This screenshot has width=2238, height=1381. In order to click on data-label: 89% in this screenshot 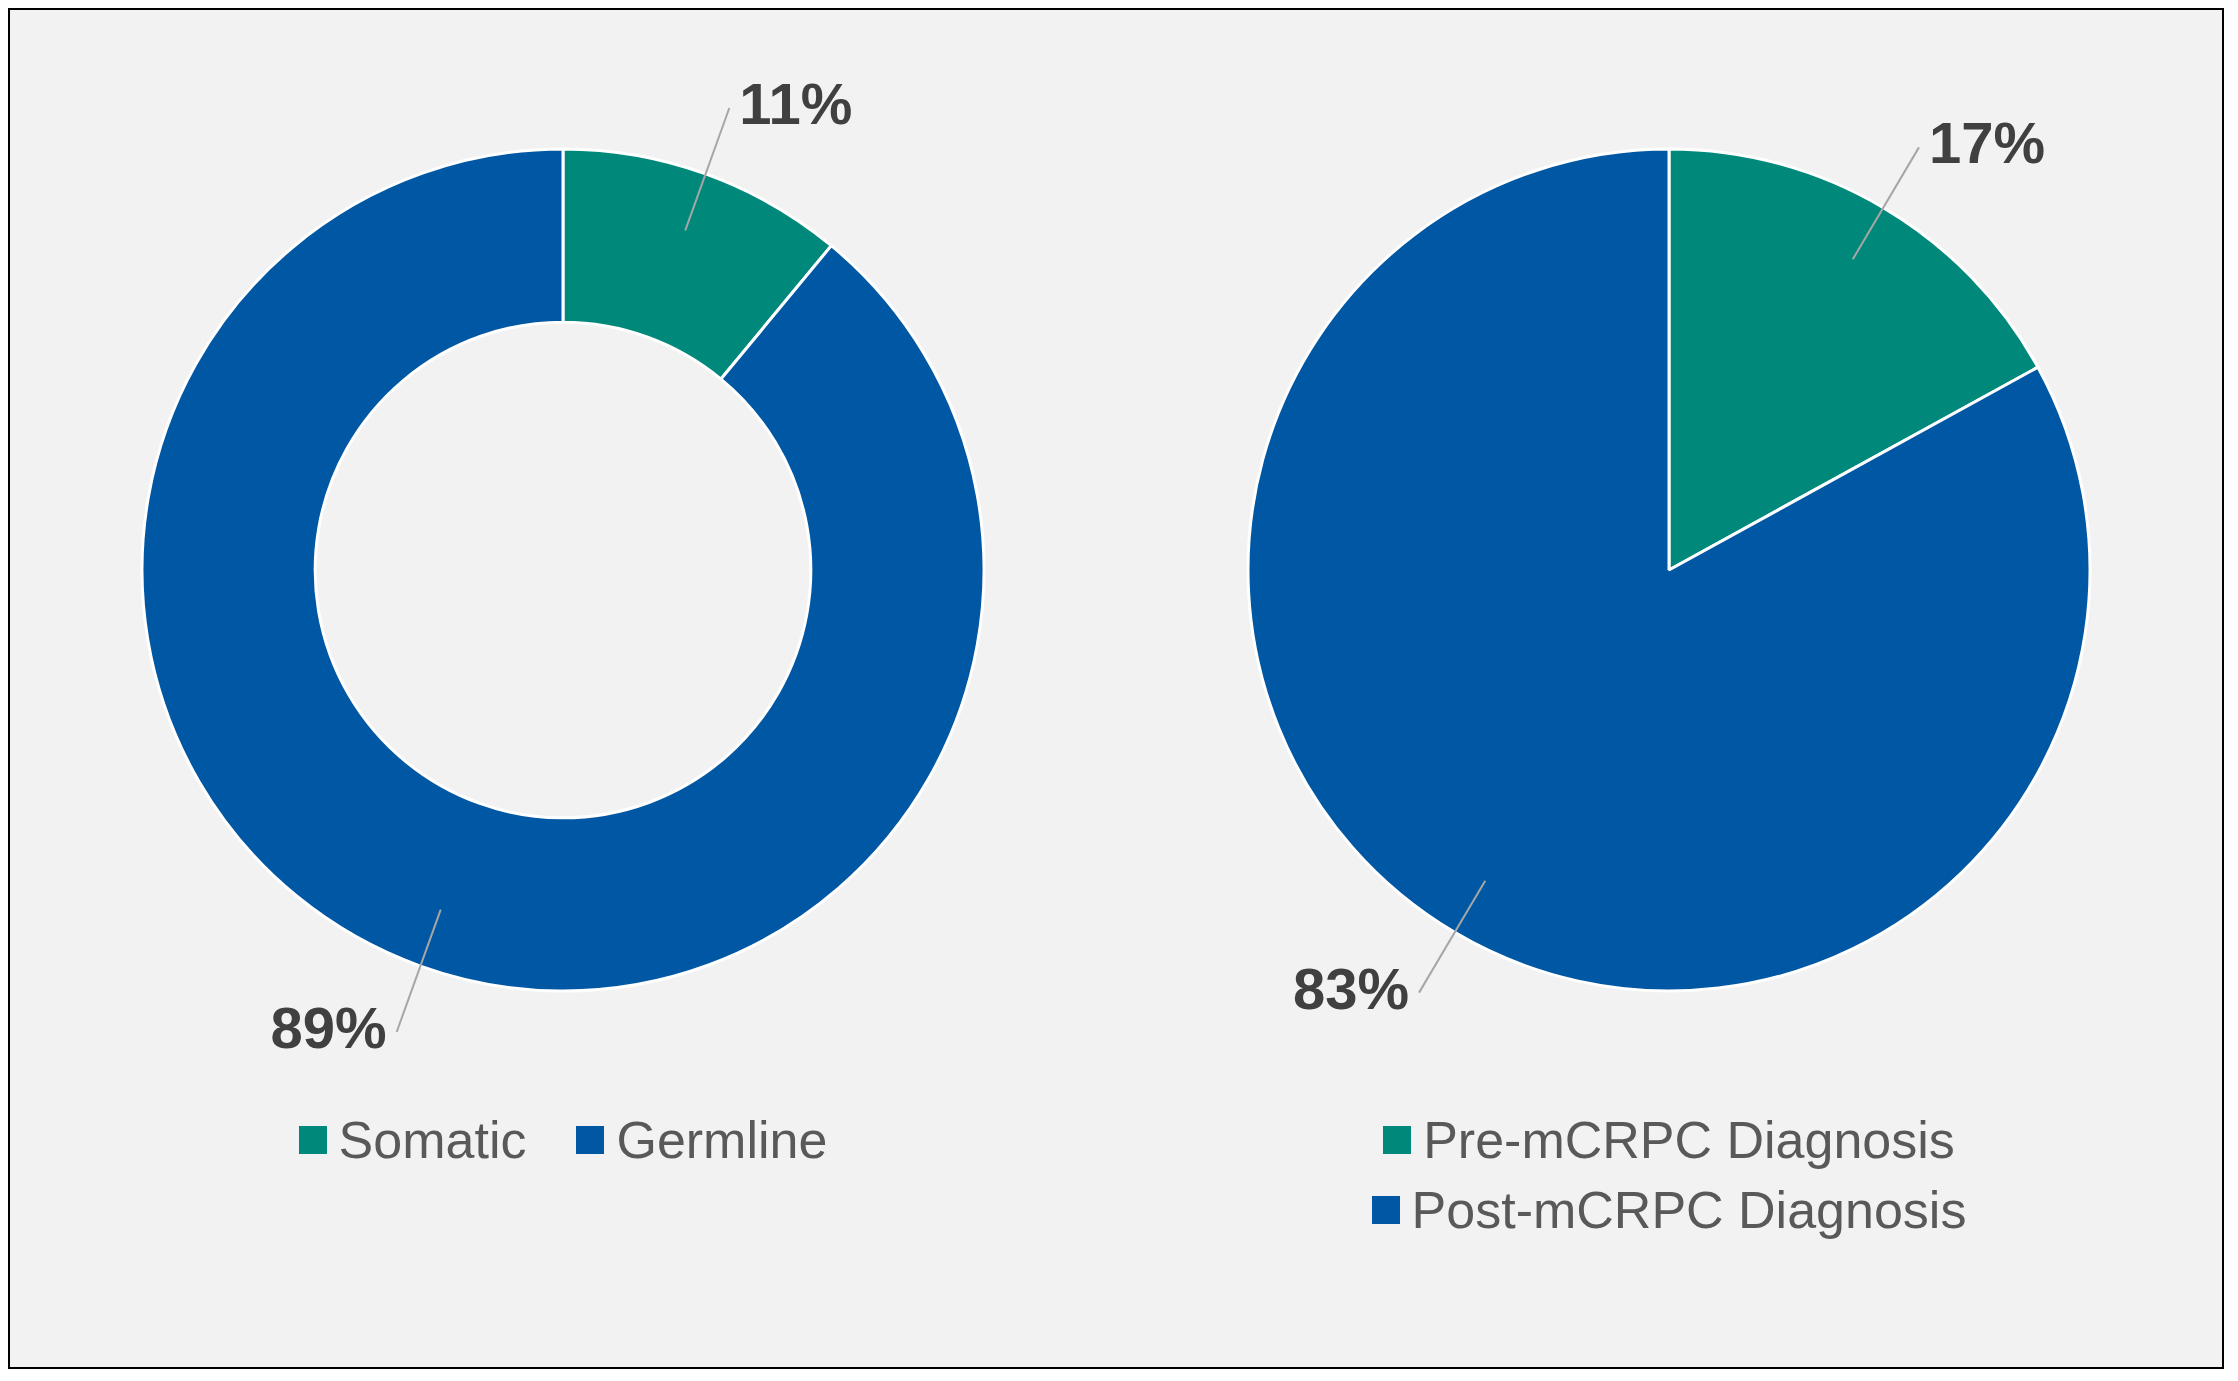, I will do `click(328, 1027)`.